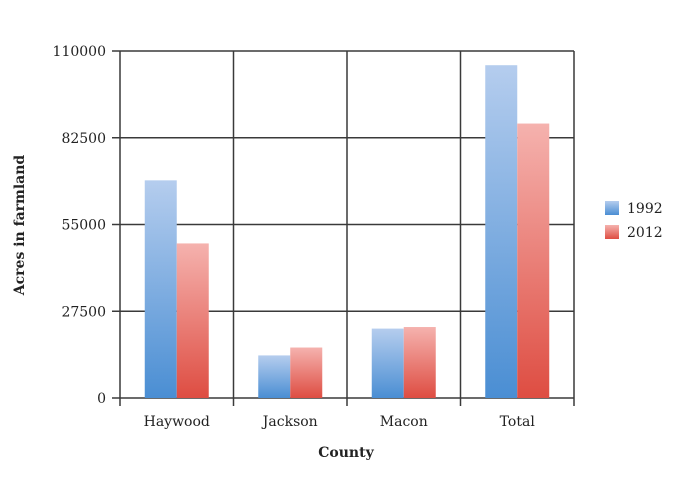 This screenshot has width=679, height=477. What do you see at coordinates (83, 139) in the screenshot?
I see `y-tick-label: 82500` at bounding box center [83, 139].